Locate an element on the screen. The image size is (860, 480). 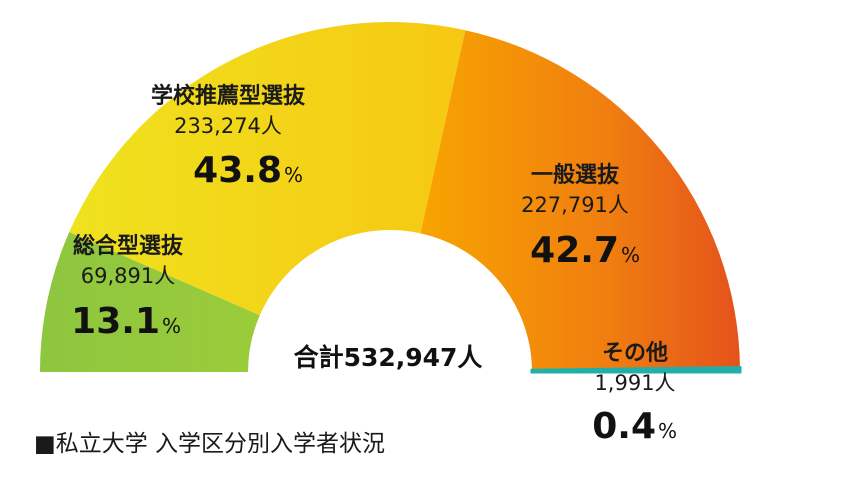
chart-caption: ■私立大学 入学区分別入学者状況 is located at coordinates (210, 444).